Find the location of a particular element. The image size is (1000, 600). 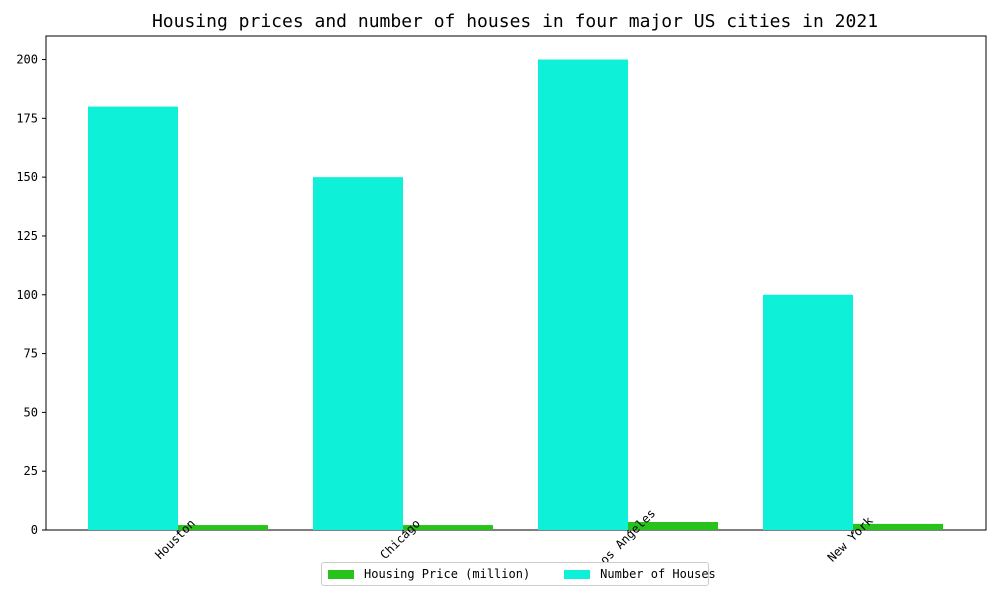

y-tick-label: 100 is located at coordinates (27, 295).